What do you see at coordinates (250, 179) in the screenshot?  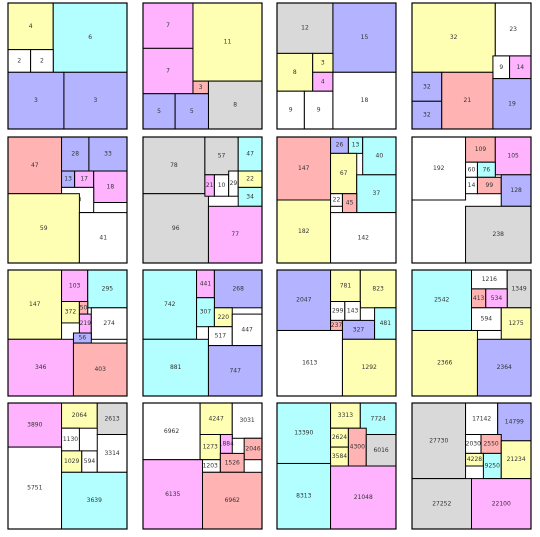 I see `tile-label: 22` at bounding box center [250, 179].